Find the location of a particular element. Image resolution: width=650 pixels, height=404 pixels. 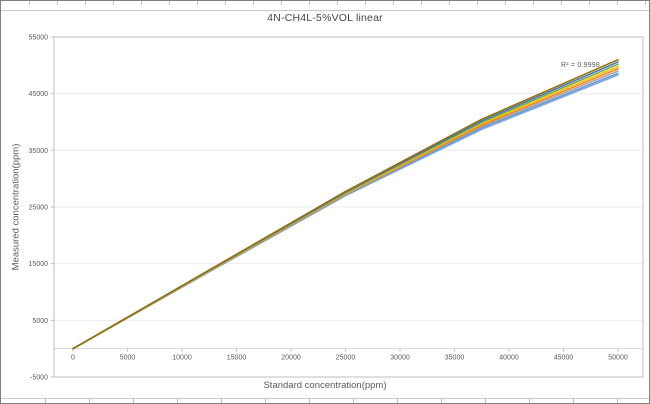

y-tick-label: 15000 is located at coordinates (39, 264).